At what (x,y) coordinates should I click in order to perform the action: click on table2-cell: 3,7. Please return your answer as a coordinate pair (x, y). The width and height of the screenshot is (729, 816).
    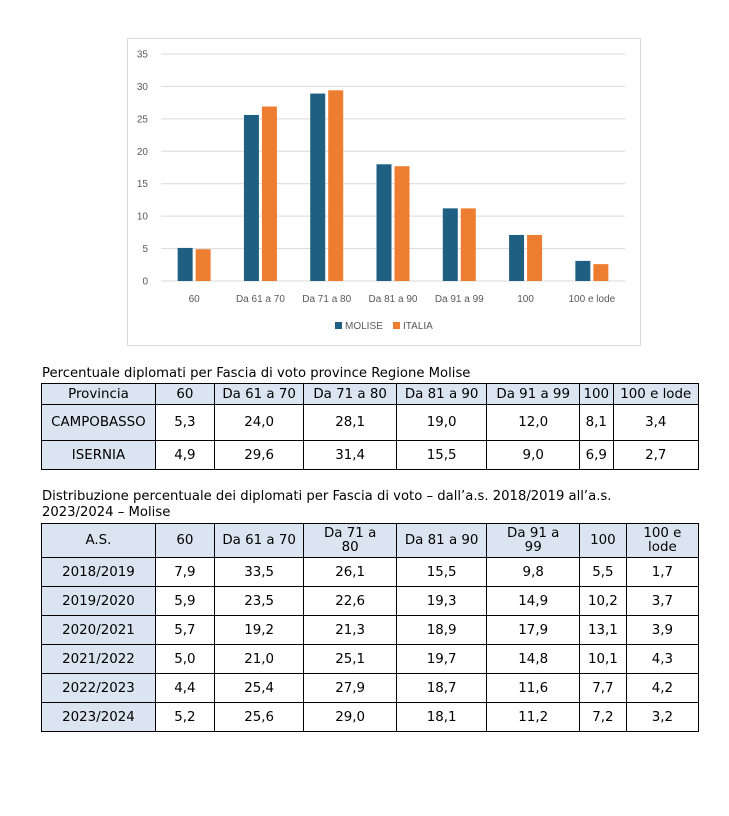
    Looking at the image, I should click on (662, 601).